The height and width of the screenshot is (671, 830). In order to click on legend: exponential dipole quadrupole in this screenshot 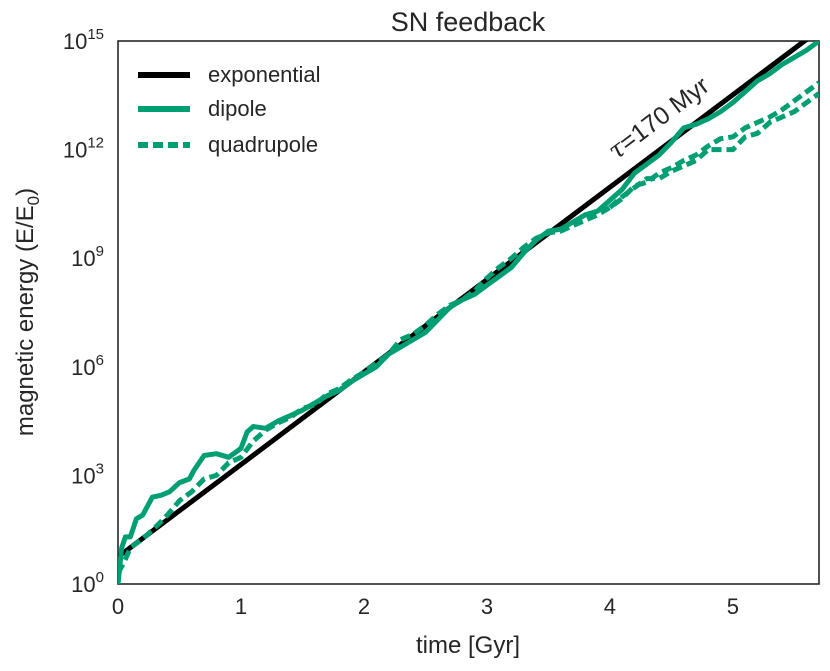, I will do `click(229, 109)`.